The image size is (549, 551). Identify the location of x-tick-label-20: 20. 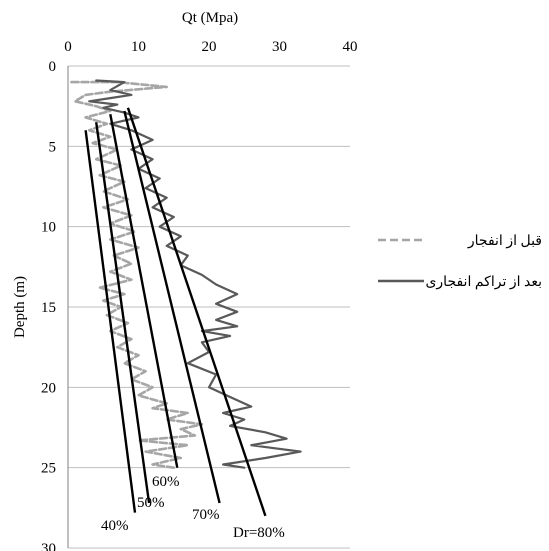
(209, 47).